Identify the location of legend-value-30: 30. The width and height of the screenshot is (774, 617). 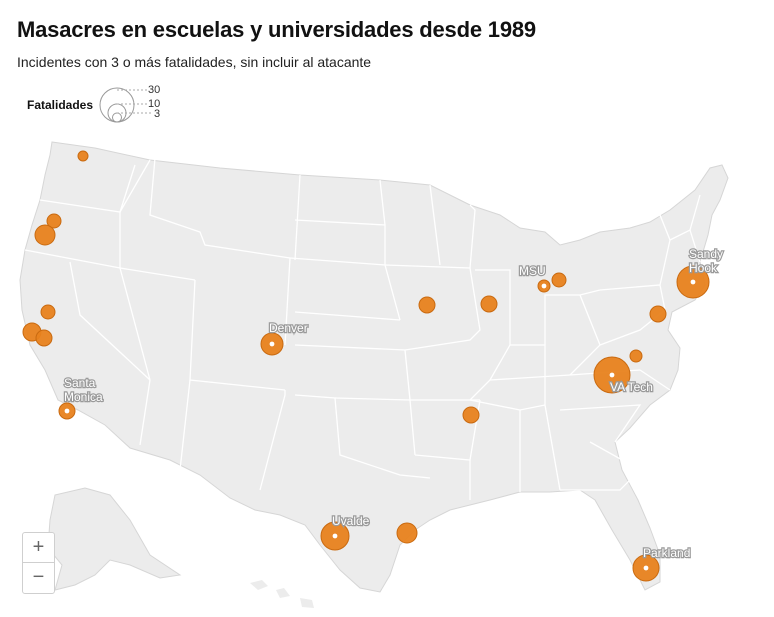
(154, 90).